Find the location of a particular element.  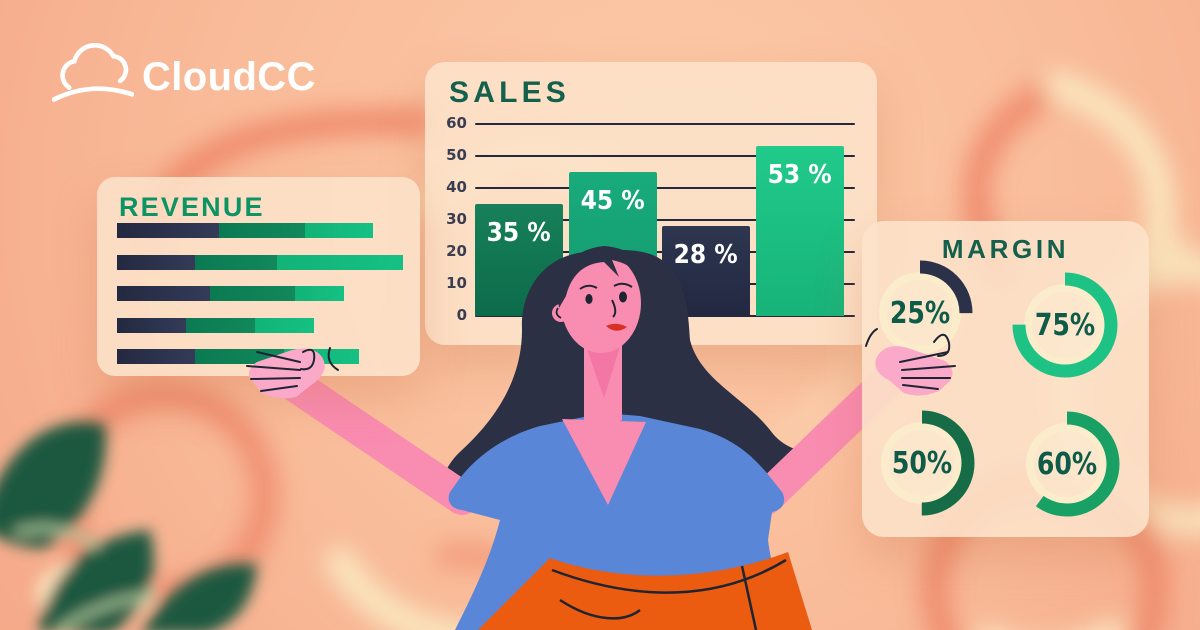

donut-value: 50% is located at coordinates (922, 463).